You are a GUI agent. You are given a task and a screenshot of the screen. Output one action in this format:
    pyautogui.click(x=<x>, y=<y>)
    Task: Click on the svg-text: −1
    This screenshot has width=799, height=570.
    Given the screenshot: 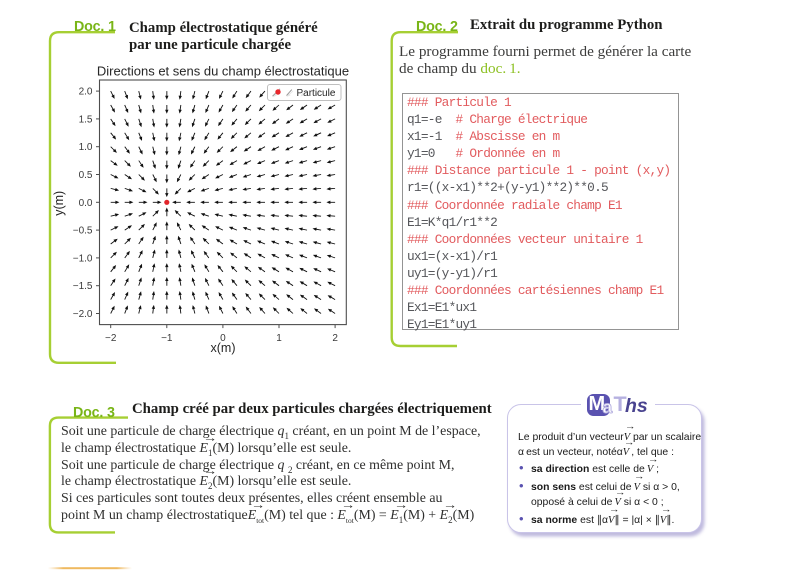 What is the action you would take?
    pyautogui.click(x=167, y=338)
    